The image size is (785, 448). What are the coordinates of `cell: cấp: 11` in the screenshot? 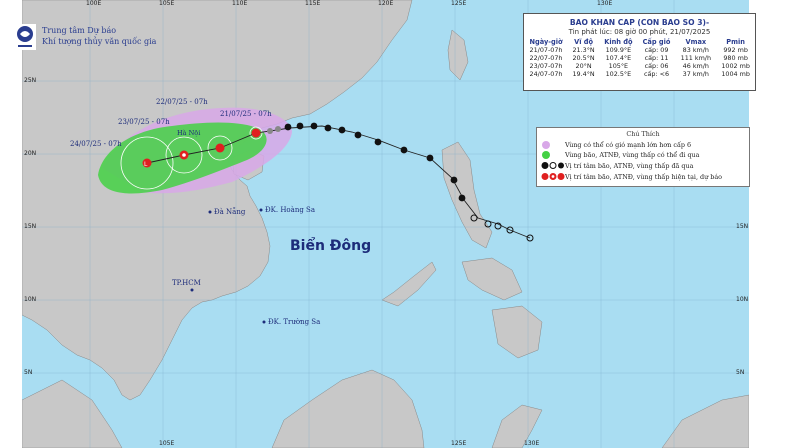 It's located at (656, 58).